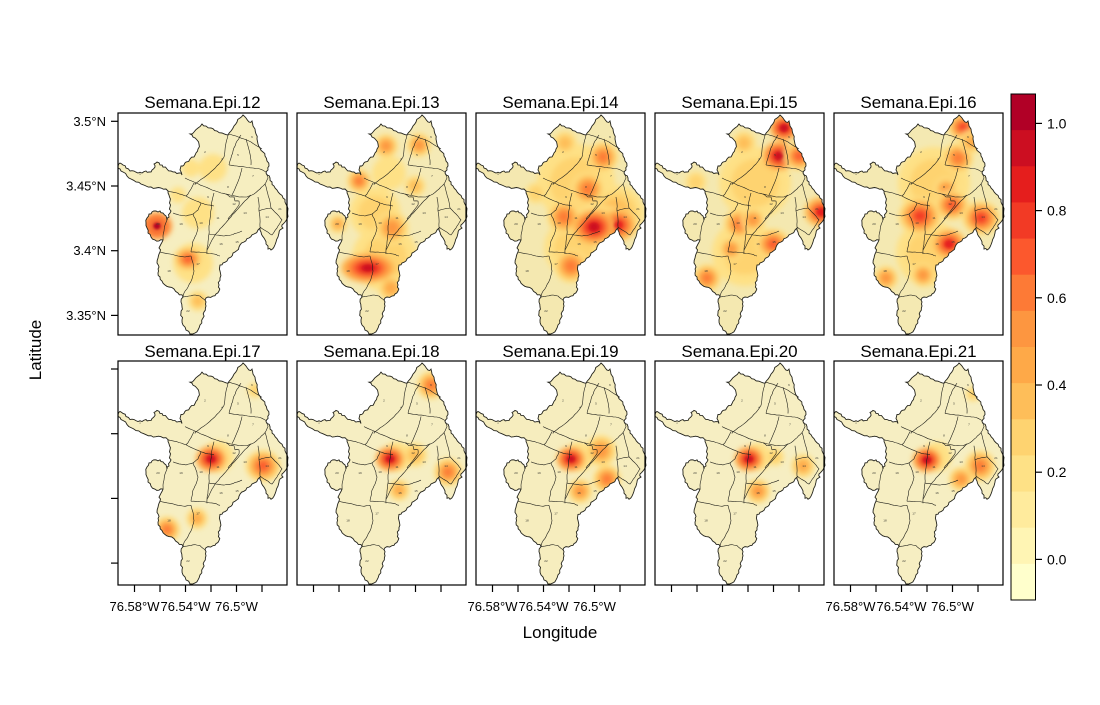 The height and width of the screenshot is (705, 1100). Describe the element at coordinates (1057, 211) in the screenshot. I see `svg-text: 0.8` at that location.